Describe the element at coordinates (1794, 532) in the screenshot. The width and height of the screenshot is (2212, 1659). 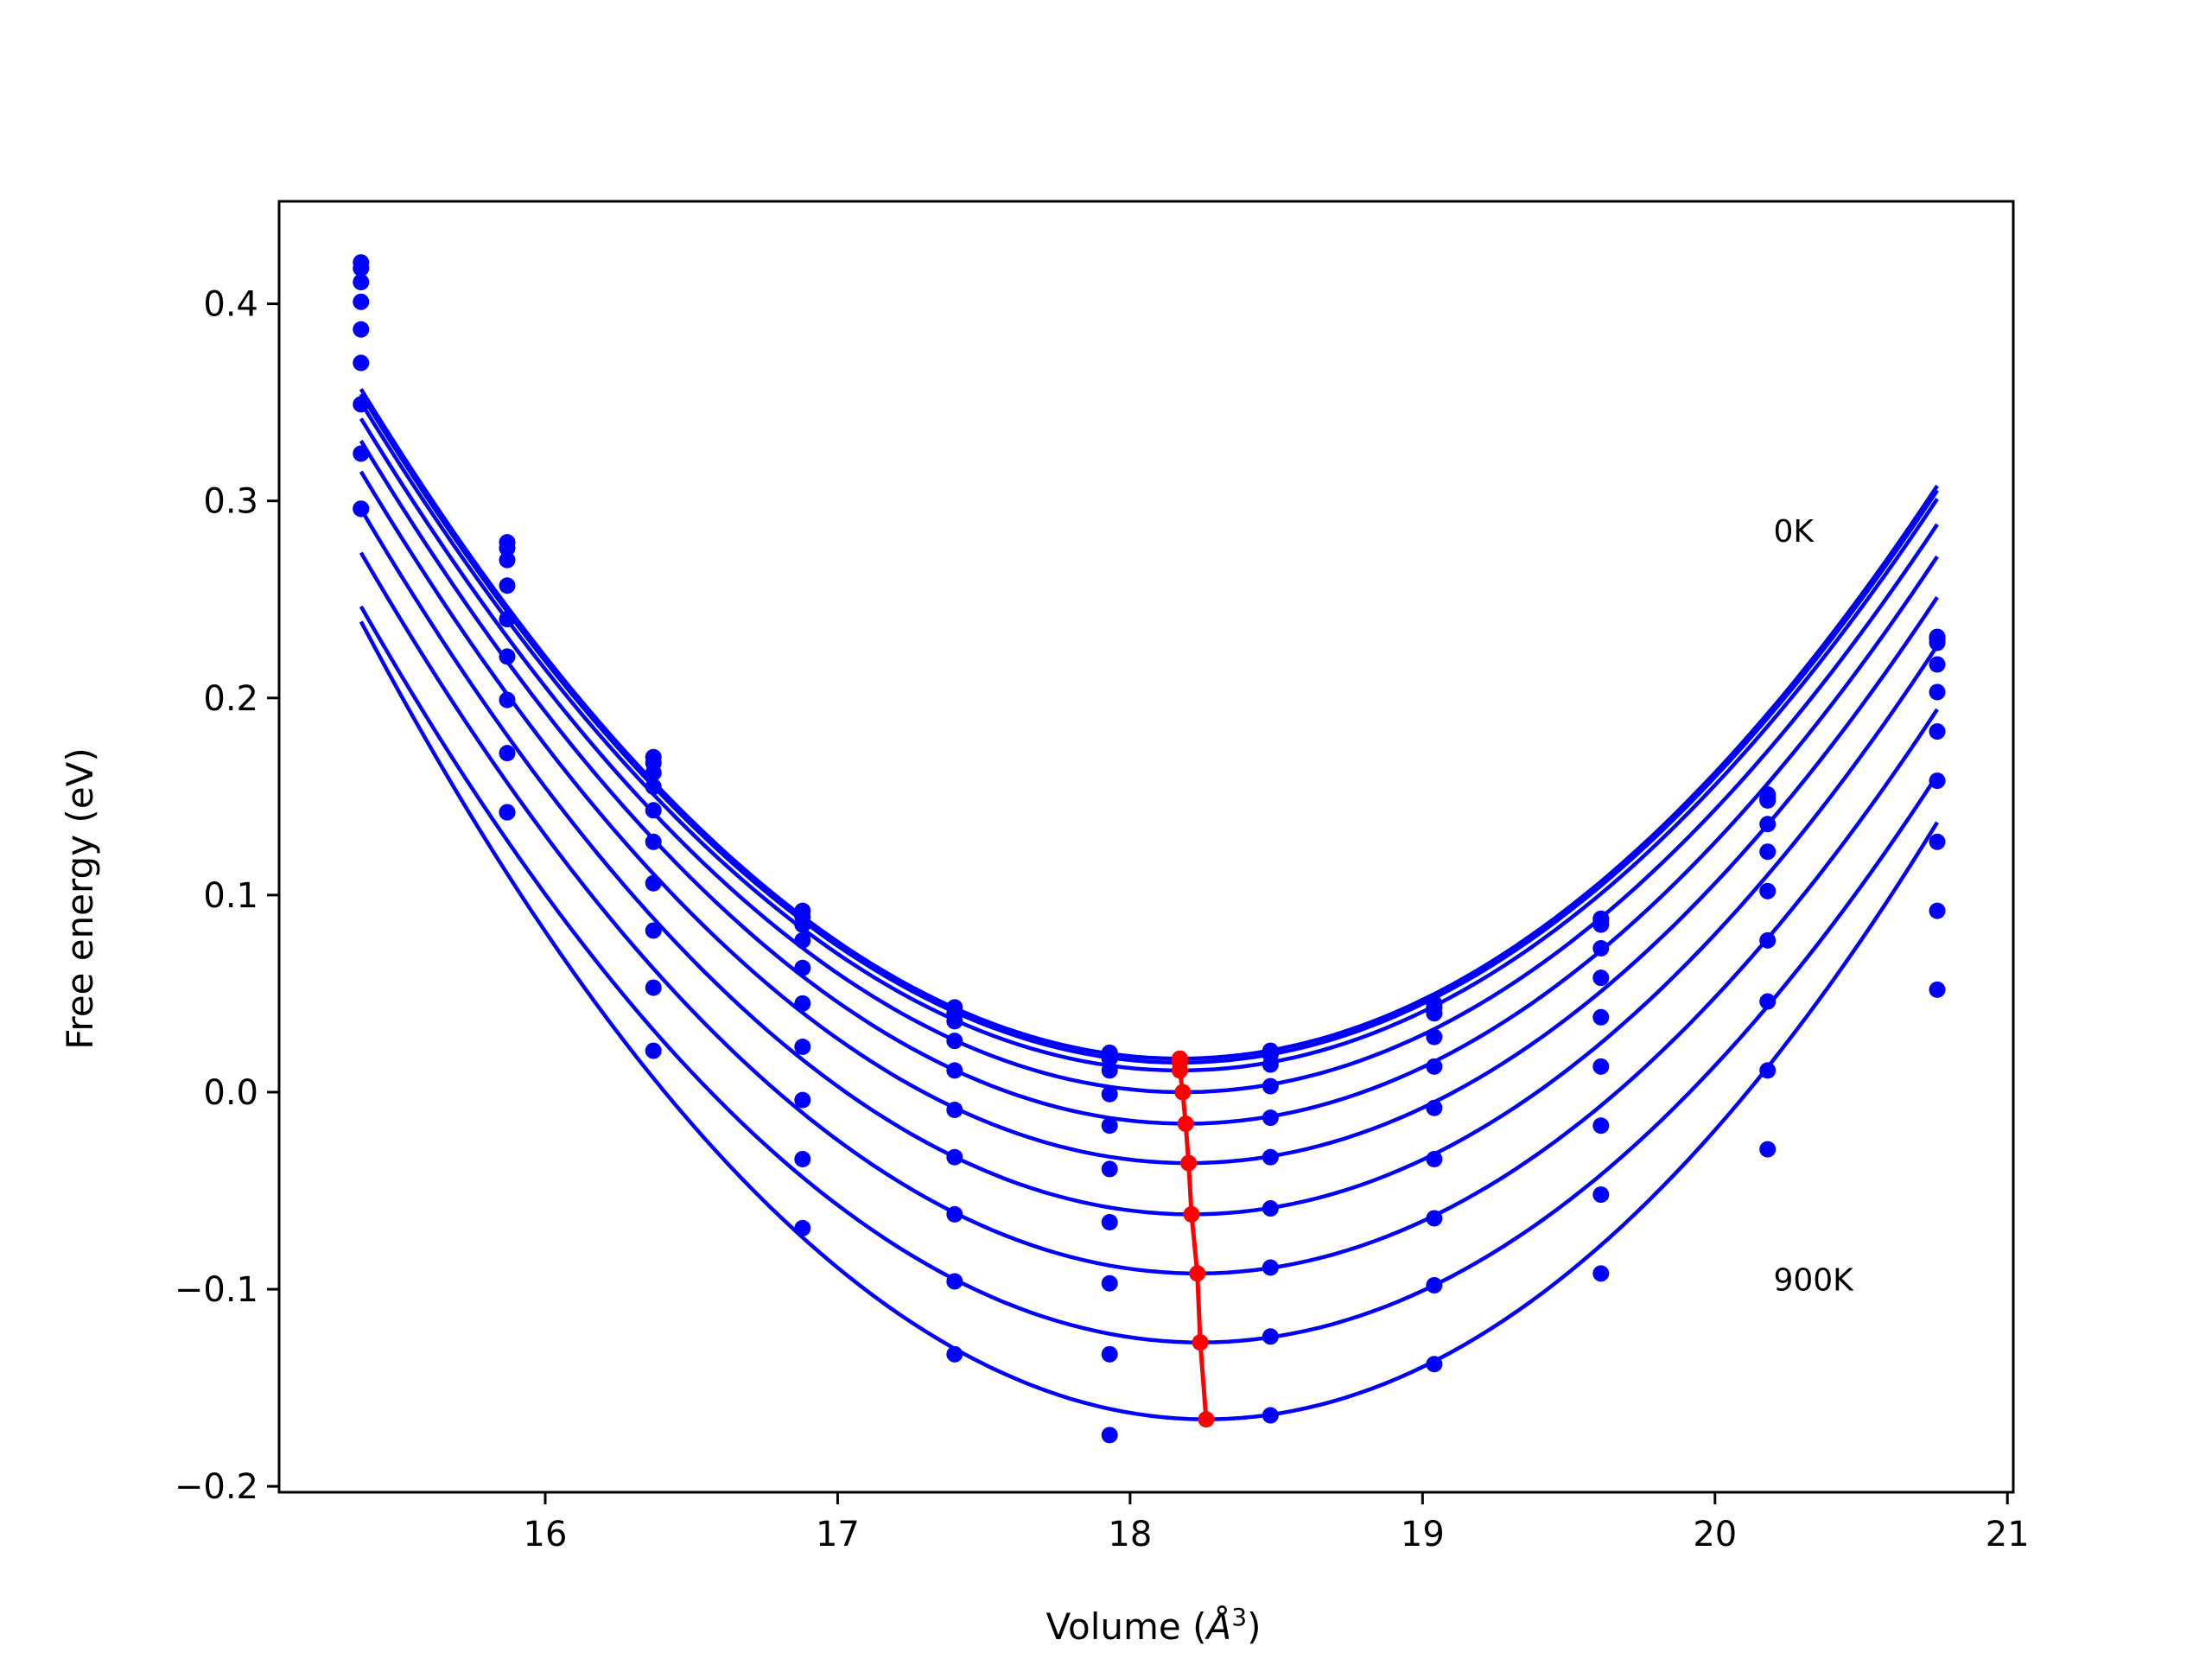
I see `annotation-0k: 0K` at that location.